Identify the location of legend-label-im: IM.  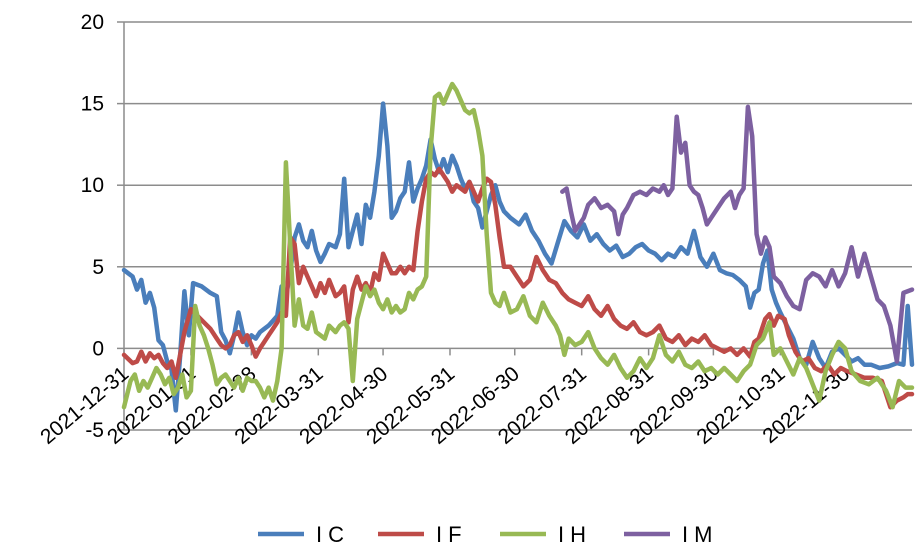
(700, 534).